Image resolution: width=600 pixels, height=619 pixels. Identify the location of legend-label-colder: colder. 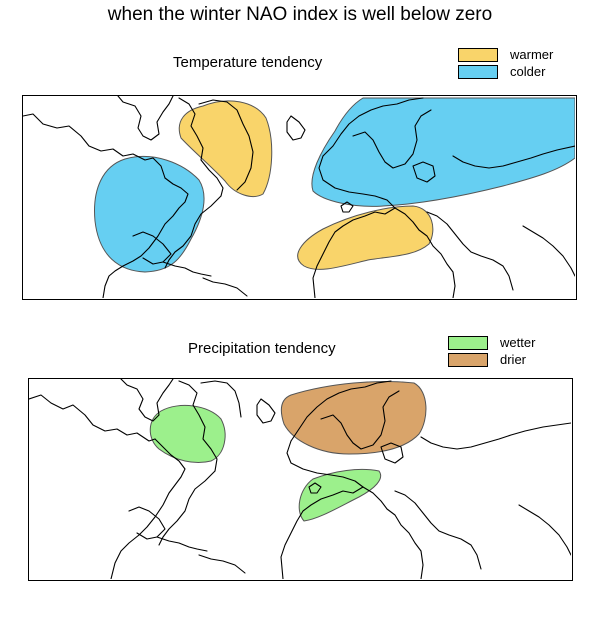
(528, 71).